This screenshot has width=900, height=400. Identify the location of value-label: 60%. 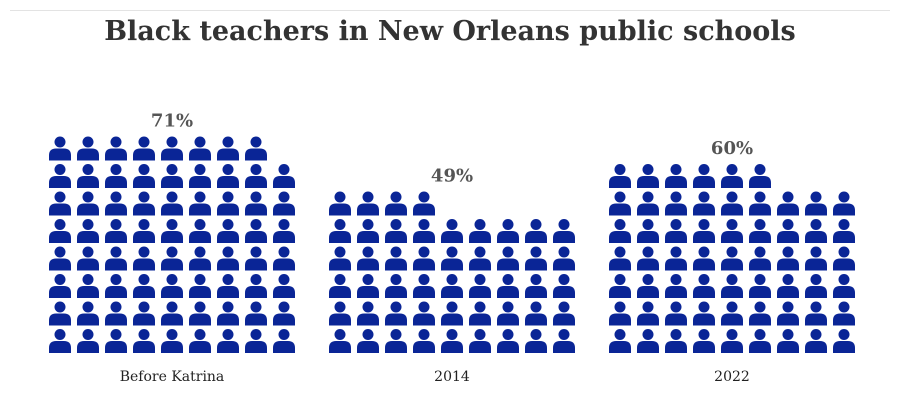
(732, 148).